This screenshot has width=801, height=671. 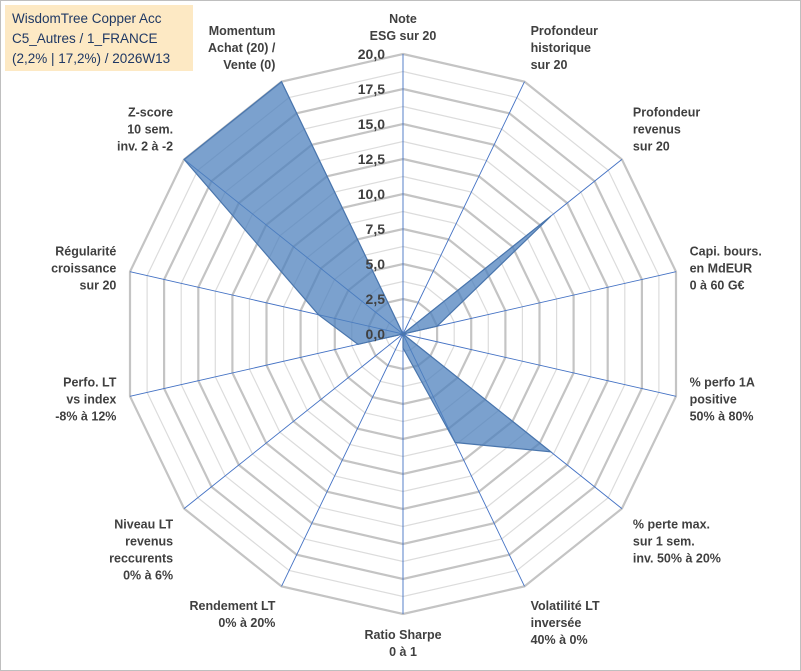 I want to click on axis-label-line: 0 à 60 G€, so click(x=717, y=286).